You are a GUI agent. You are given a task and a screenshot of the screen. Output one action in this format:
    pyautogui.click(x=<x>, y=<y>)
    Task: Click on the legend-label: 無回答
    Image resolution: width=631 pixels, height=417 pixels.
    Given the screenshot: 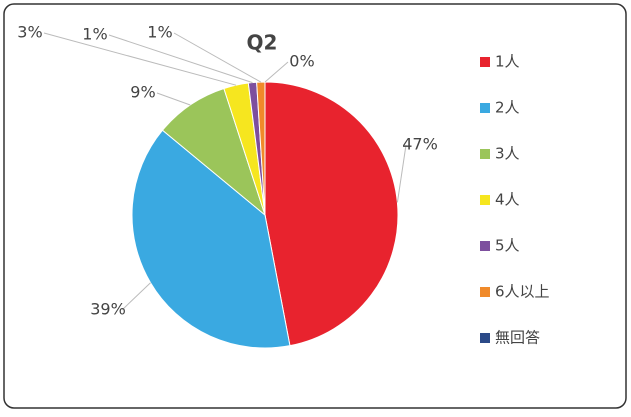 What is the action you would take?
    pyautogui.click(x=517, y=338)
    